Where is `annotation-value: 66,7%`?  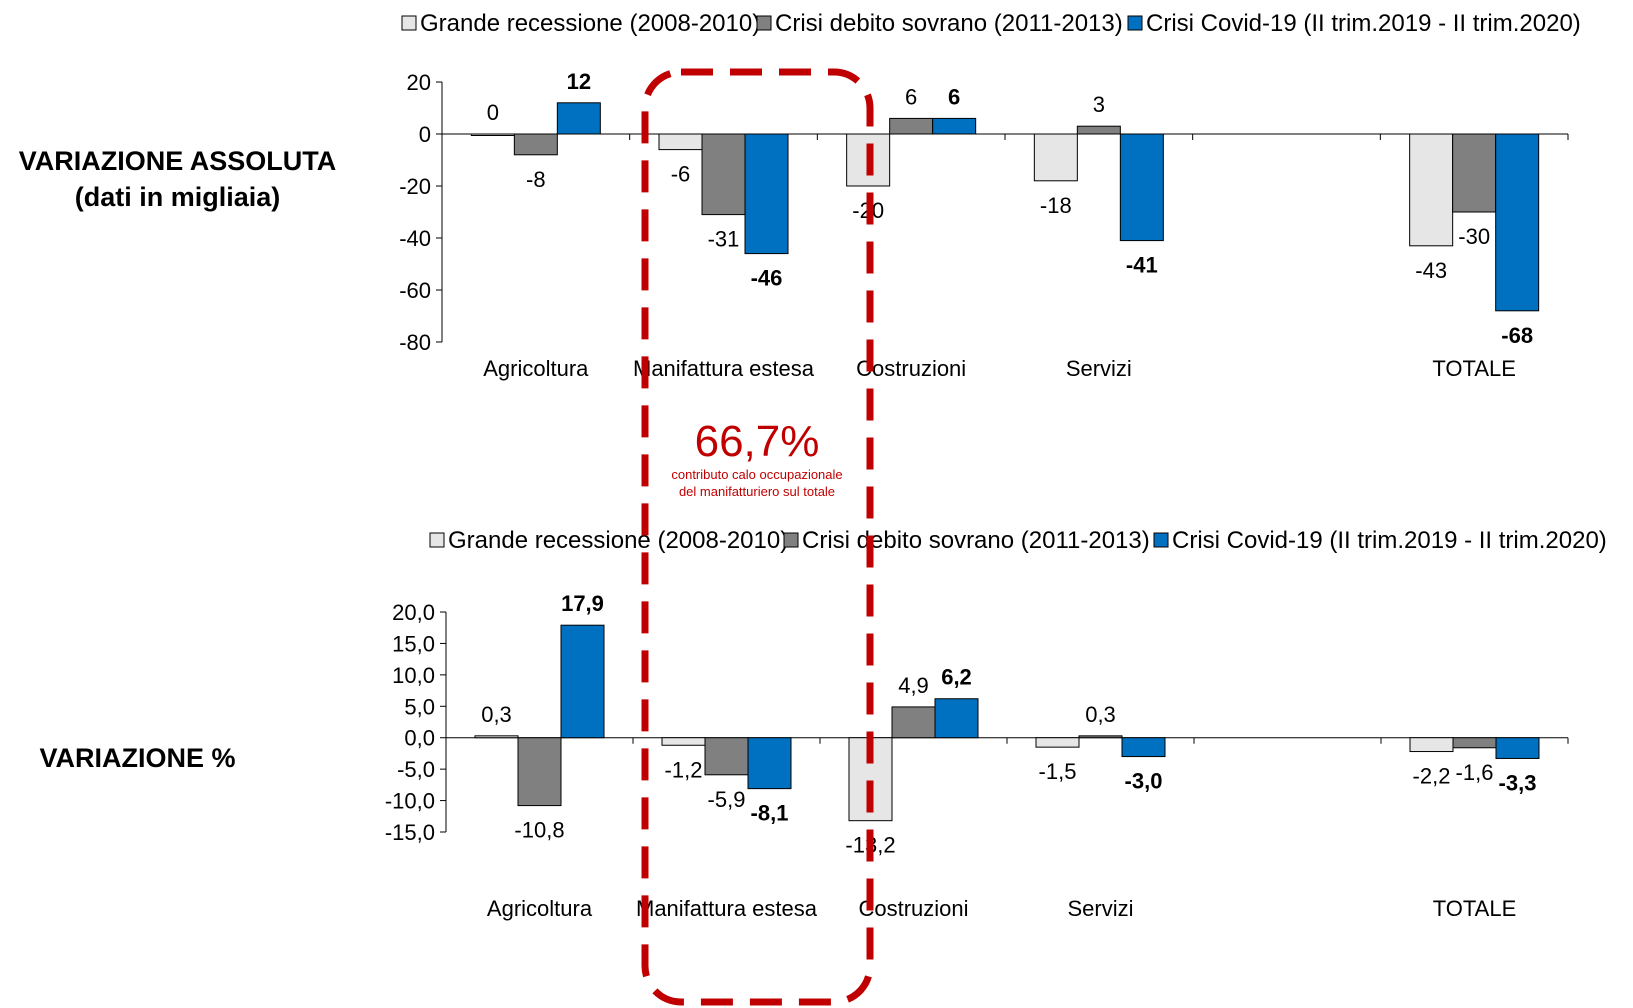 annotation-value: 66,7% is located at coordinates (757, 441).